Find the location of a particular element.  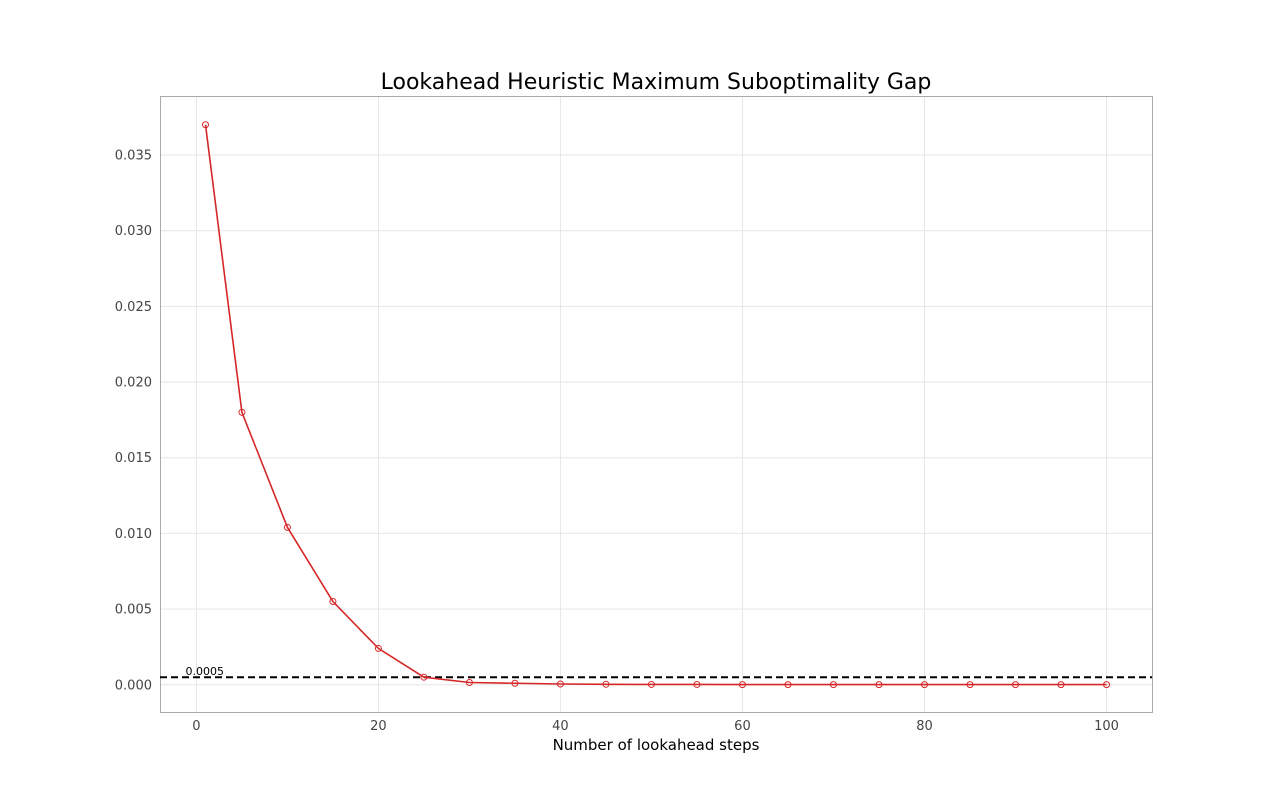

threshold-group: 0.0005 is located at coordinates (656, 672).